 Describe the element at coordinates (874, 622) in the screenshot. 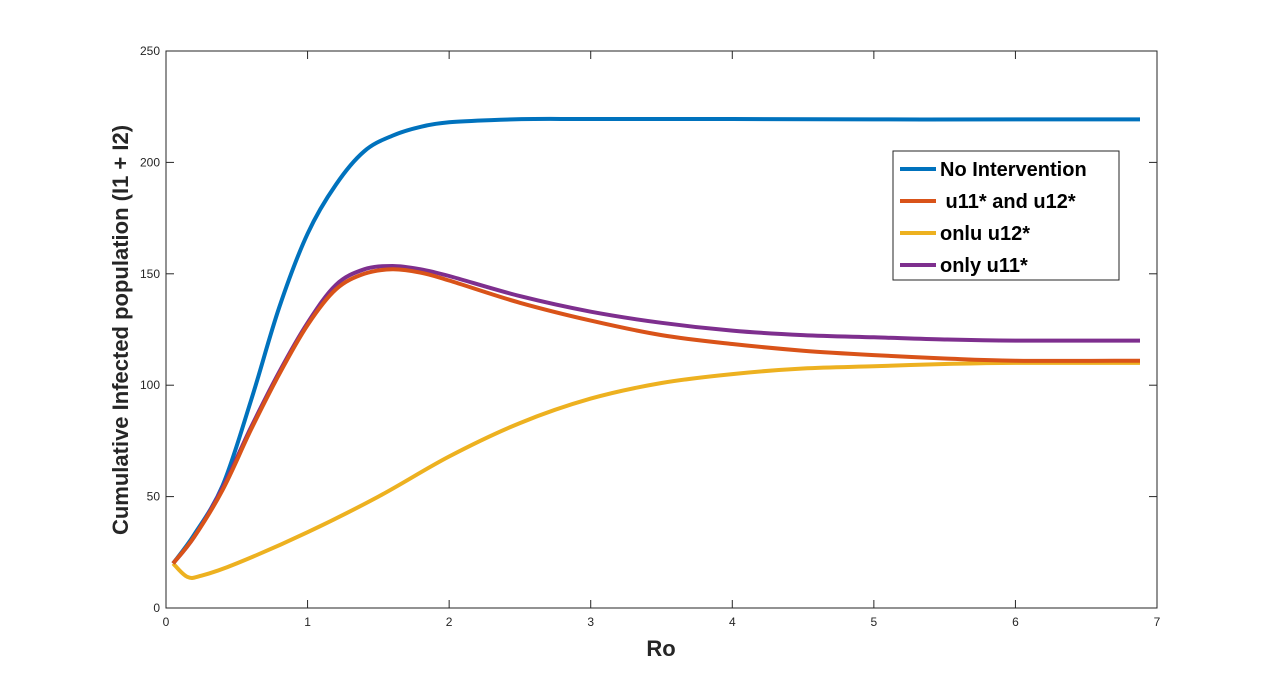

I see `x-tick-label: 5` at that location.